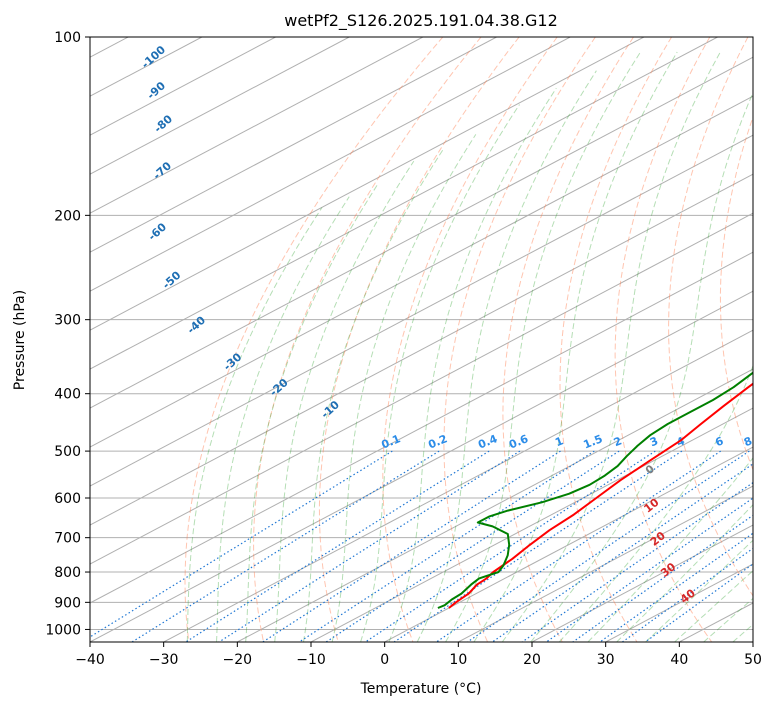 The height and width of the screenshot is (708, 775). Describe the element at coordinates (67, 603) in the screenshot. I see `y-tick-label: 900` at that location.